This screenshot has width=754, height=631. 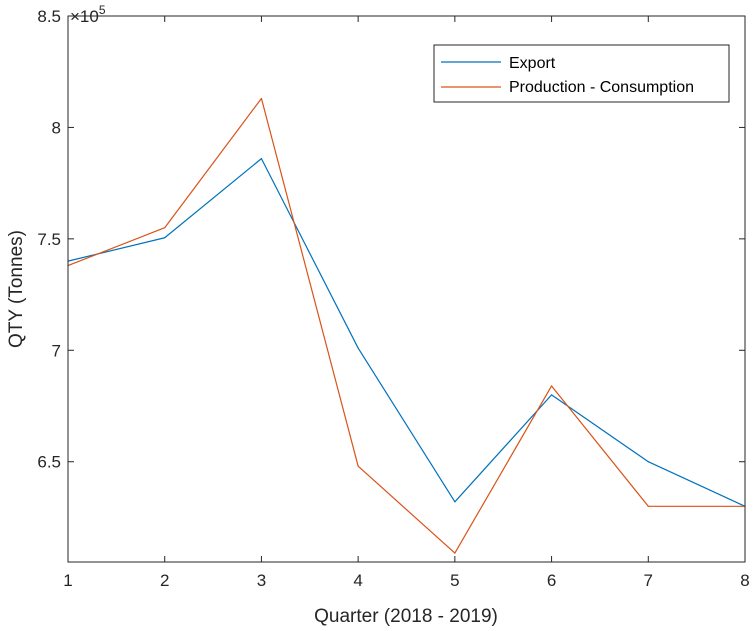 I want to click on x-tick-label: 4, so click(x=357, y=580).